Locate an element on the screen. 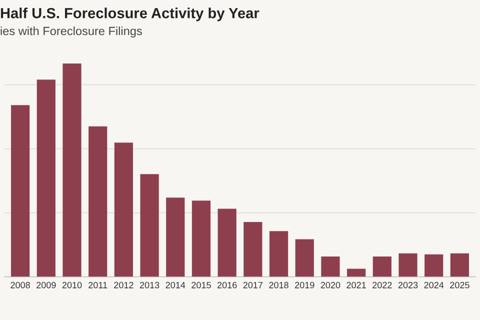 Image resolution: width=480 pixels, height=320 pixels. chart-subtitle: ies with Foreclosure Filings is located at coordinates (71, 32).